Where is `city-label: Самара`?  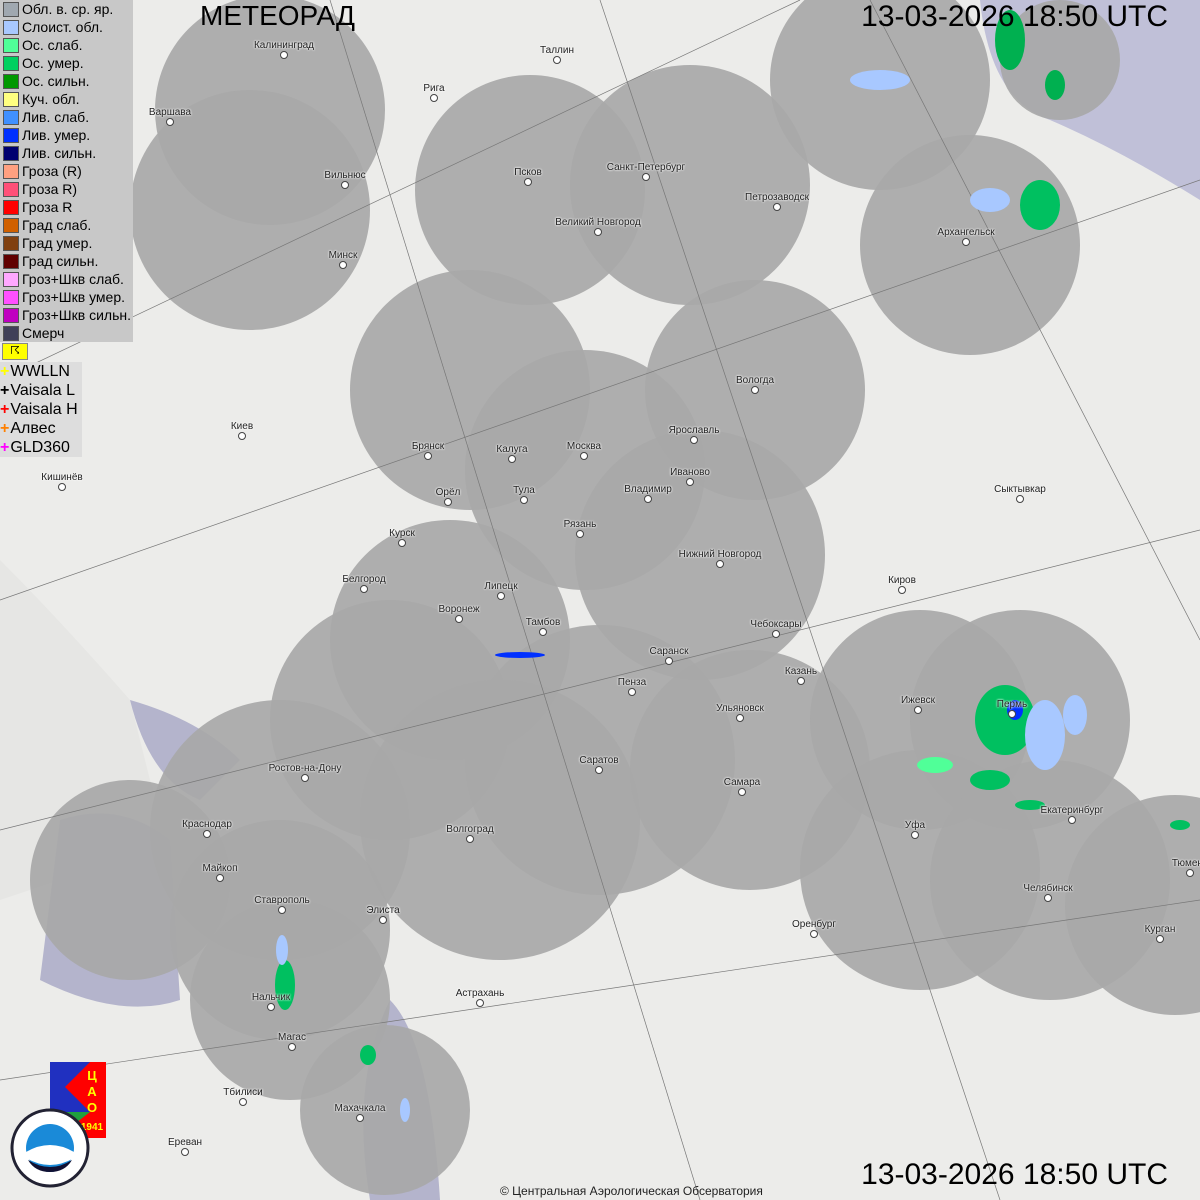
city-label: Самара is located at coordinates (742, 782).